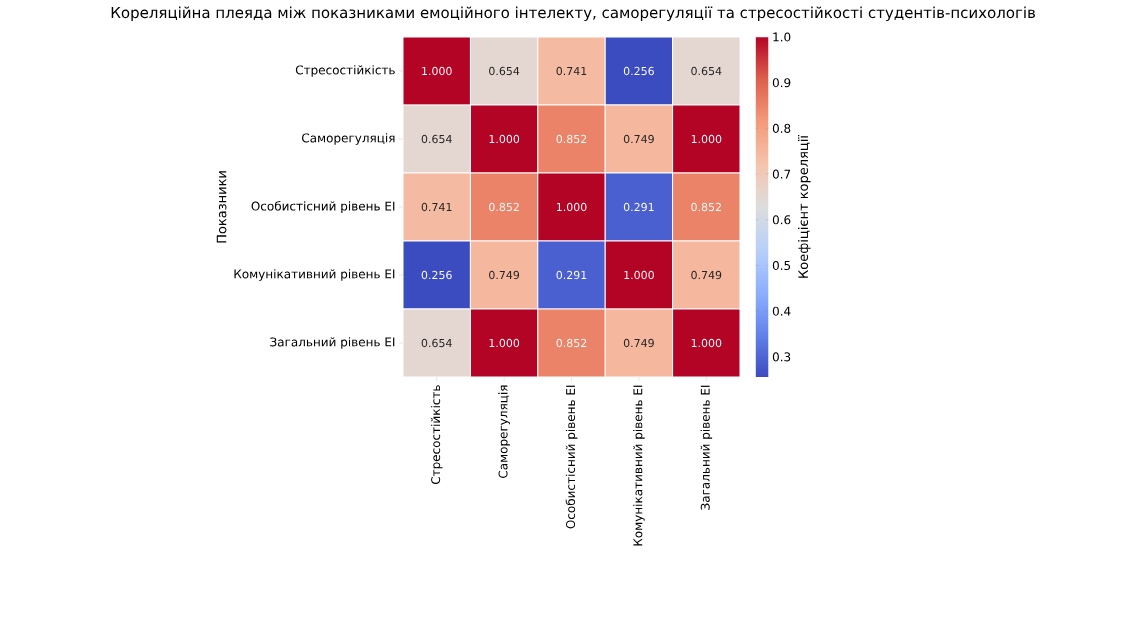  Describe the element at coordinates (573, 14) in the screenshot. I see `chart-title: Кореляційна плеяда між показниками емоційного інтелекту, саморегуляції та стресостійкості студентів-психологів` at that location.